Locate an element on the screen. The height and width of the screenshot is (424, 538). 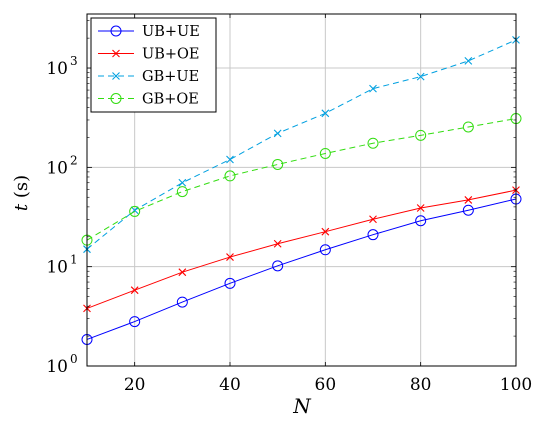
x-tick-label: 40 is located at coordinates (230, 385).